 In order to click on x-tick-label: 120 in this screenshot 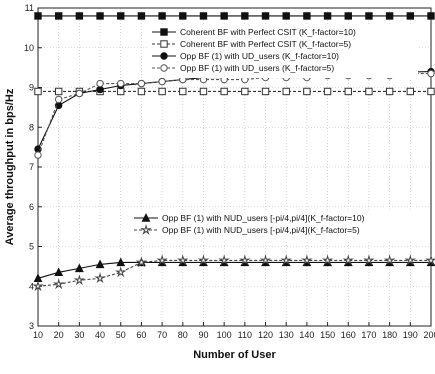, I will do `click(265, 335)`.